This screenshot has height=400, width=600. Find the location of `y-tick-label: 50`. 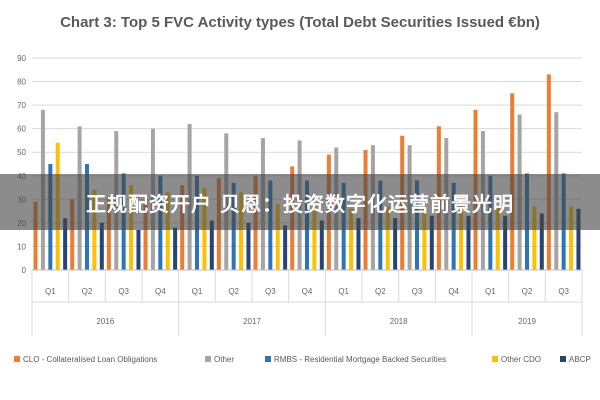

y-tick-label: 50 is located at coordinates (21, 152).